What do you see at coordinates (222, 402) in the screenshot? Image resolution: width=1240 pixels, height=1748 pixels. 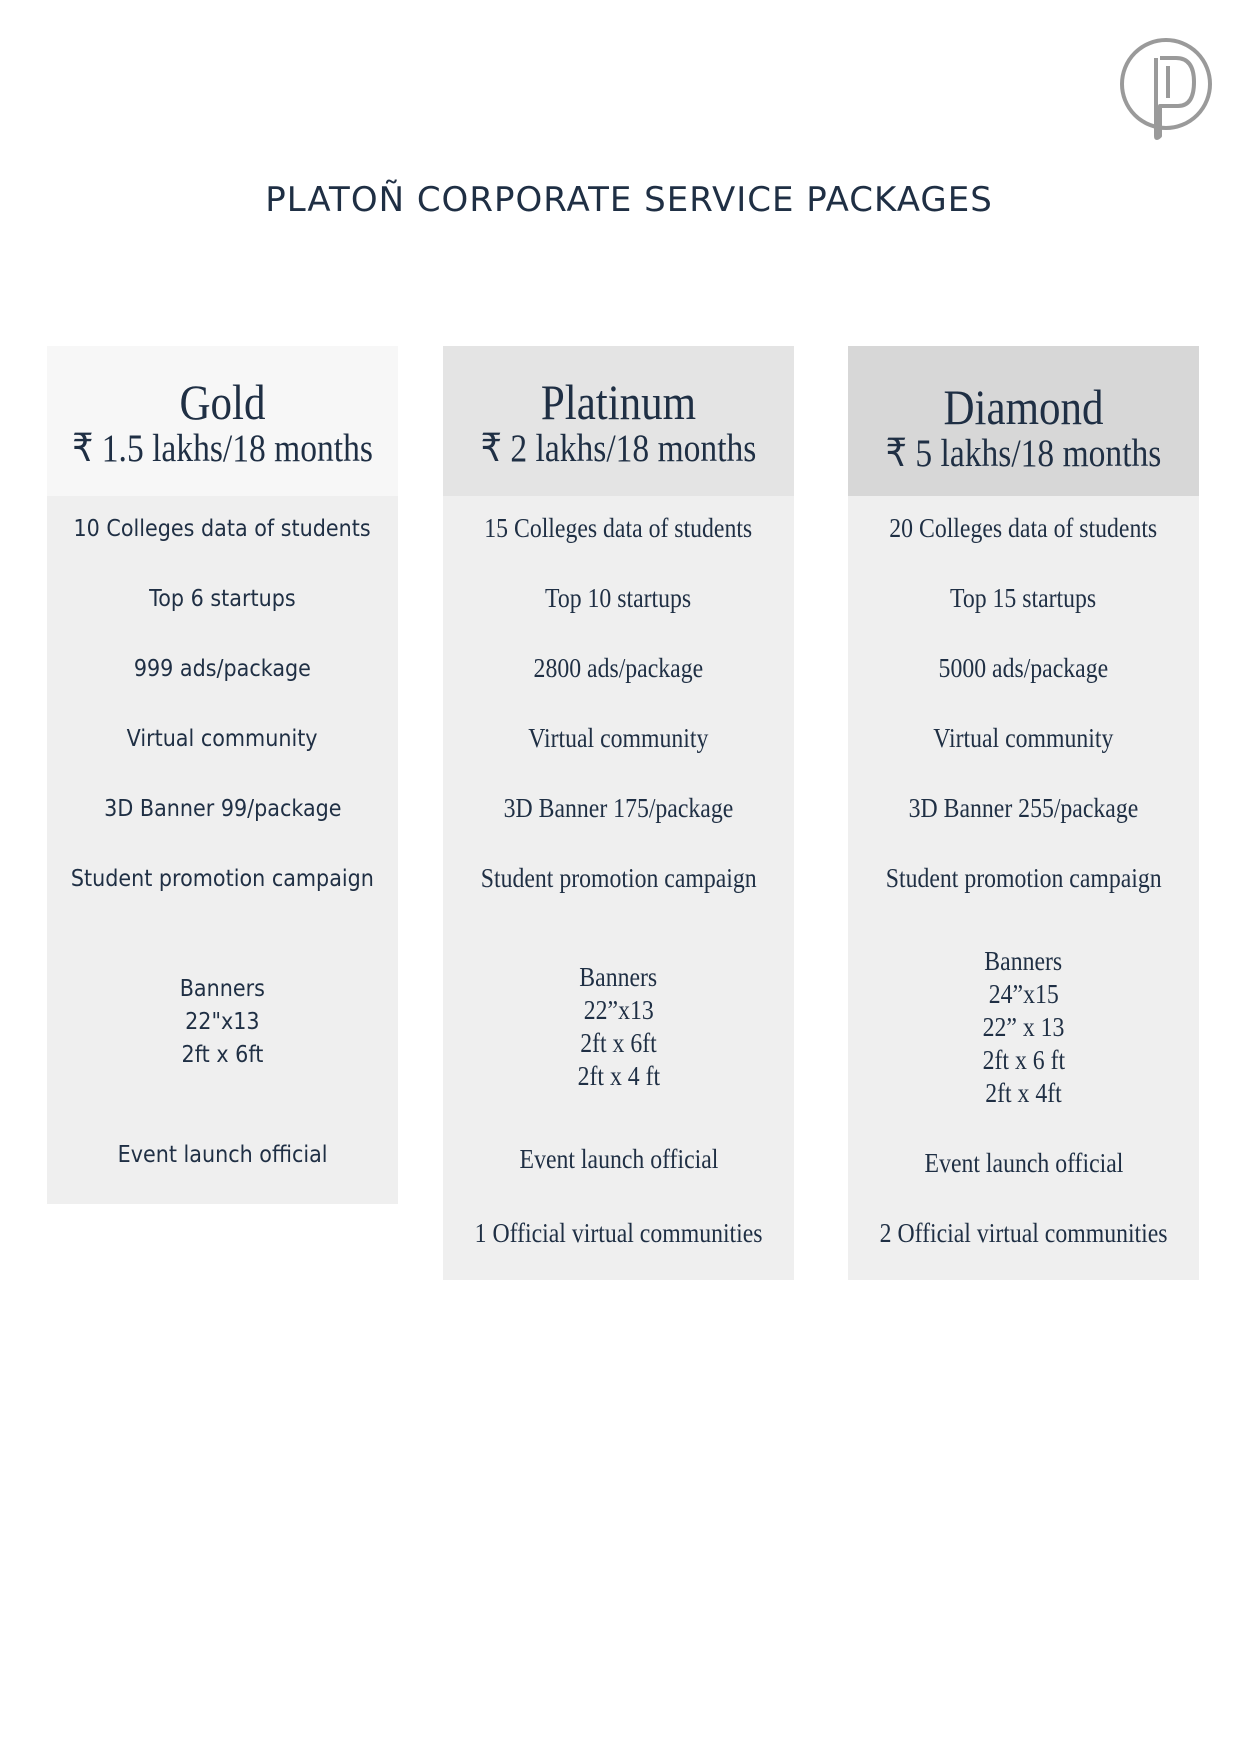 I see `package-name: Gold` at bounding box center [222, 402].